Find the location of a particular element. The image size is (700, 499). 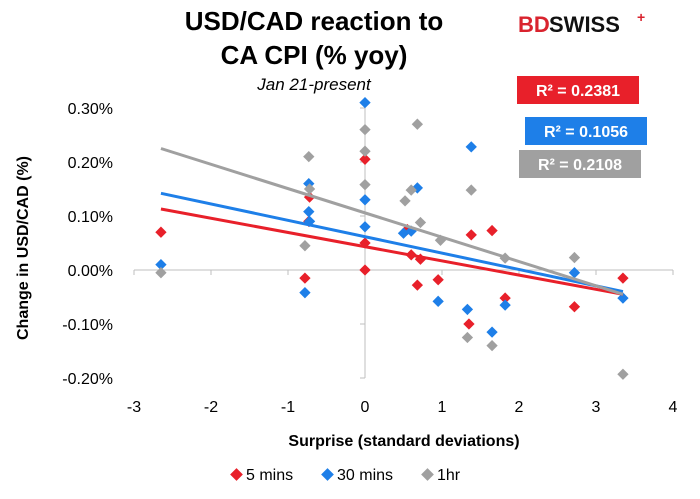

x-tick-label: -1 is located at coordinates (288, 407).